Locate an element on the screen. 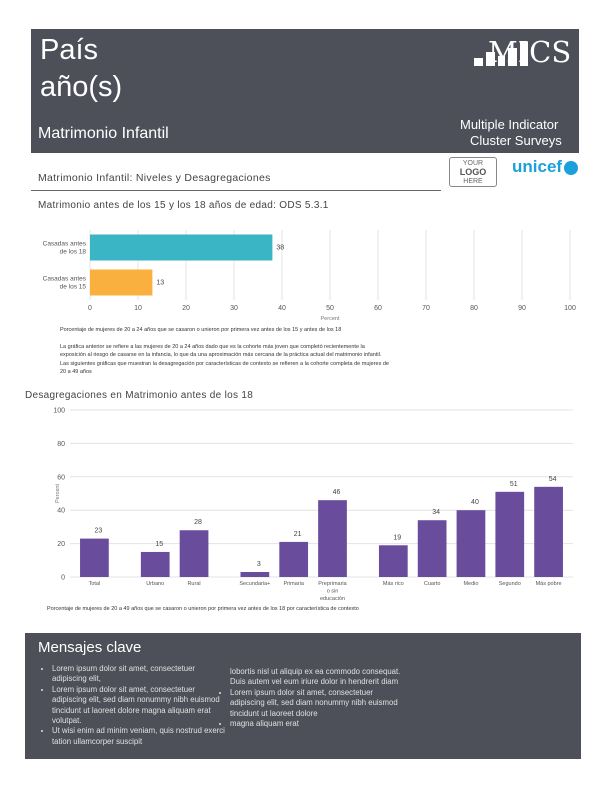 The image size is (612, 792). chart2-y-tick-label: 80 is located at coordinates (61, 444).